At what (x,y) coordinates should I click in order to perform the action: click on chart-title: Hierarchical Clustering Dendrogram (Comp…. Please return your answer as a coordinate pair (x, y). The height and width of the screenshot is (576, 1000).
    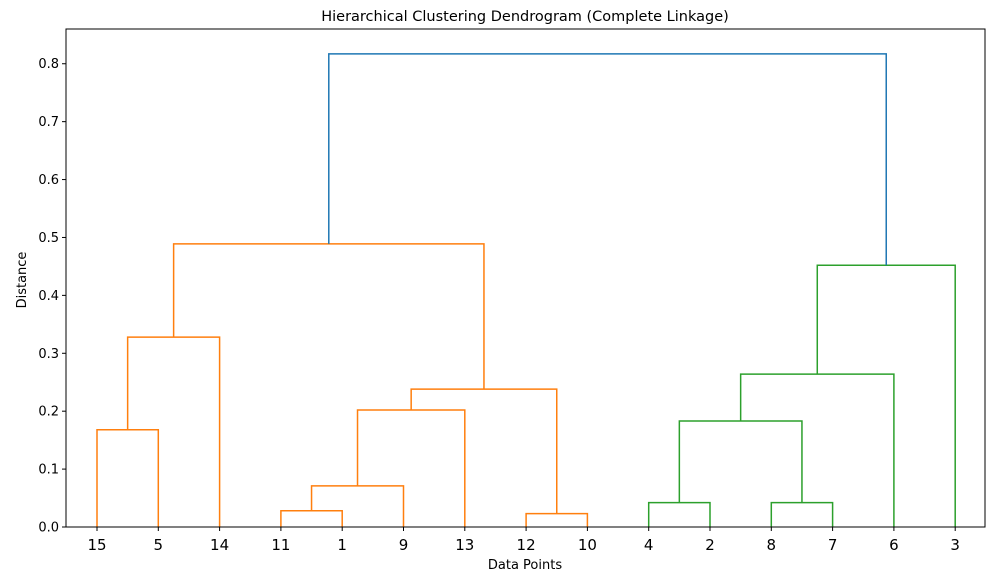
    Looking at the image, I should click on (525, 17).